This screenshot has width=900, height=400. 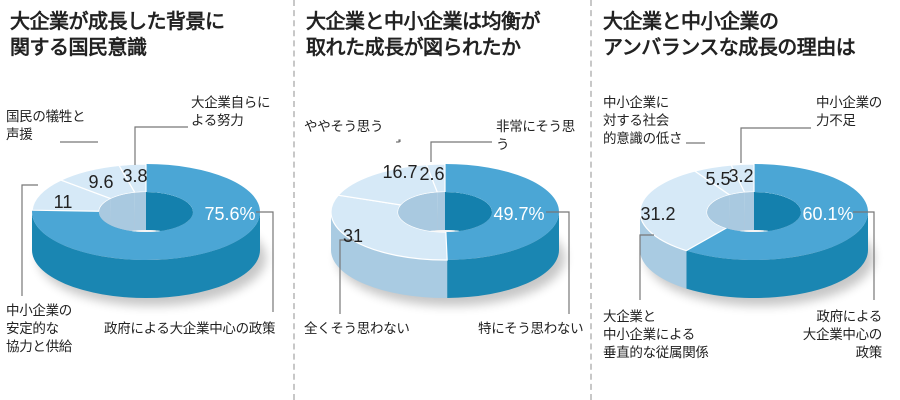 I want to click on chart-title: 大企業と中小企業の アンバランスな成長の理由は, so click(x=729, y=34).